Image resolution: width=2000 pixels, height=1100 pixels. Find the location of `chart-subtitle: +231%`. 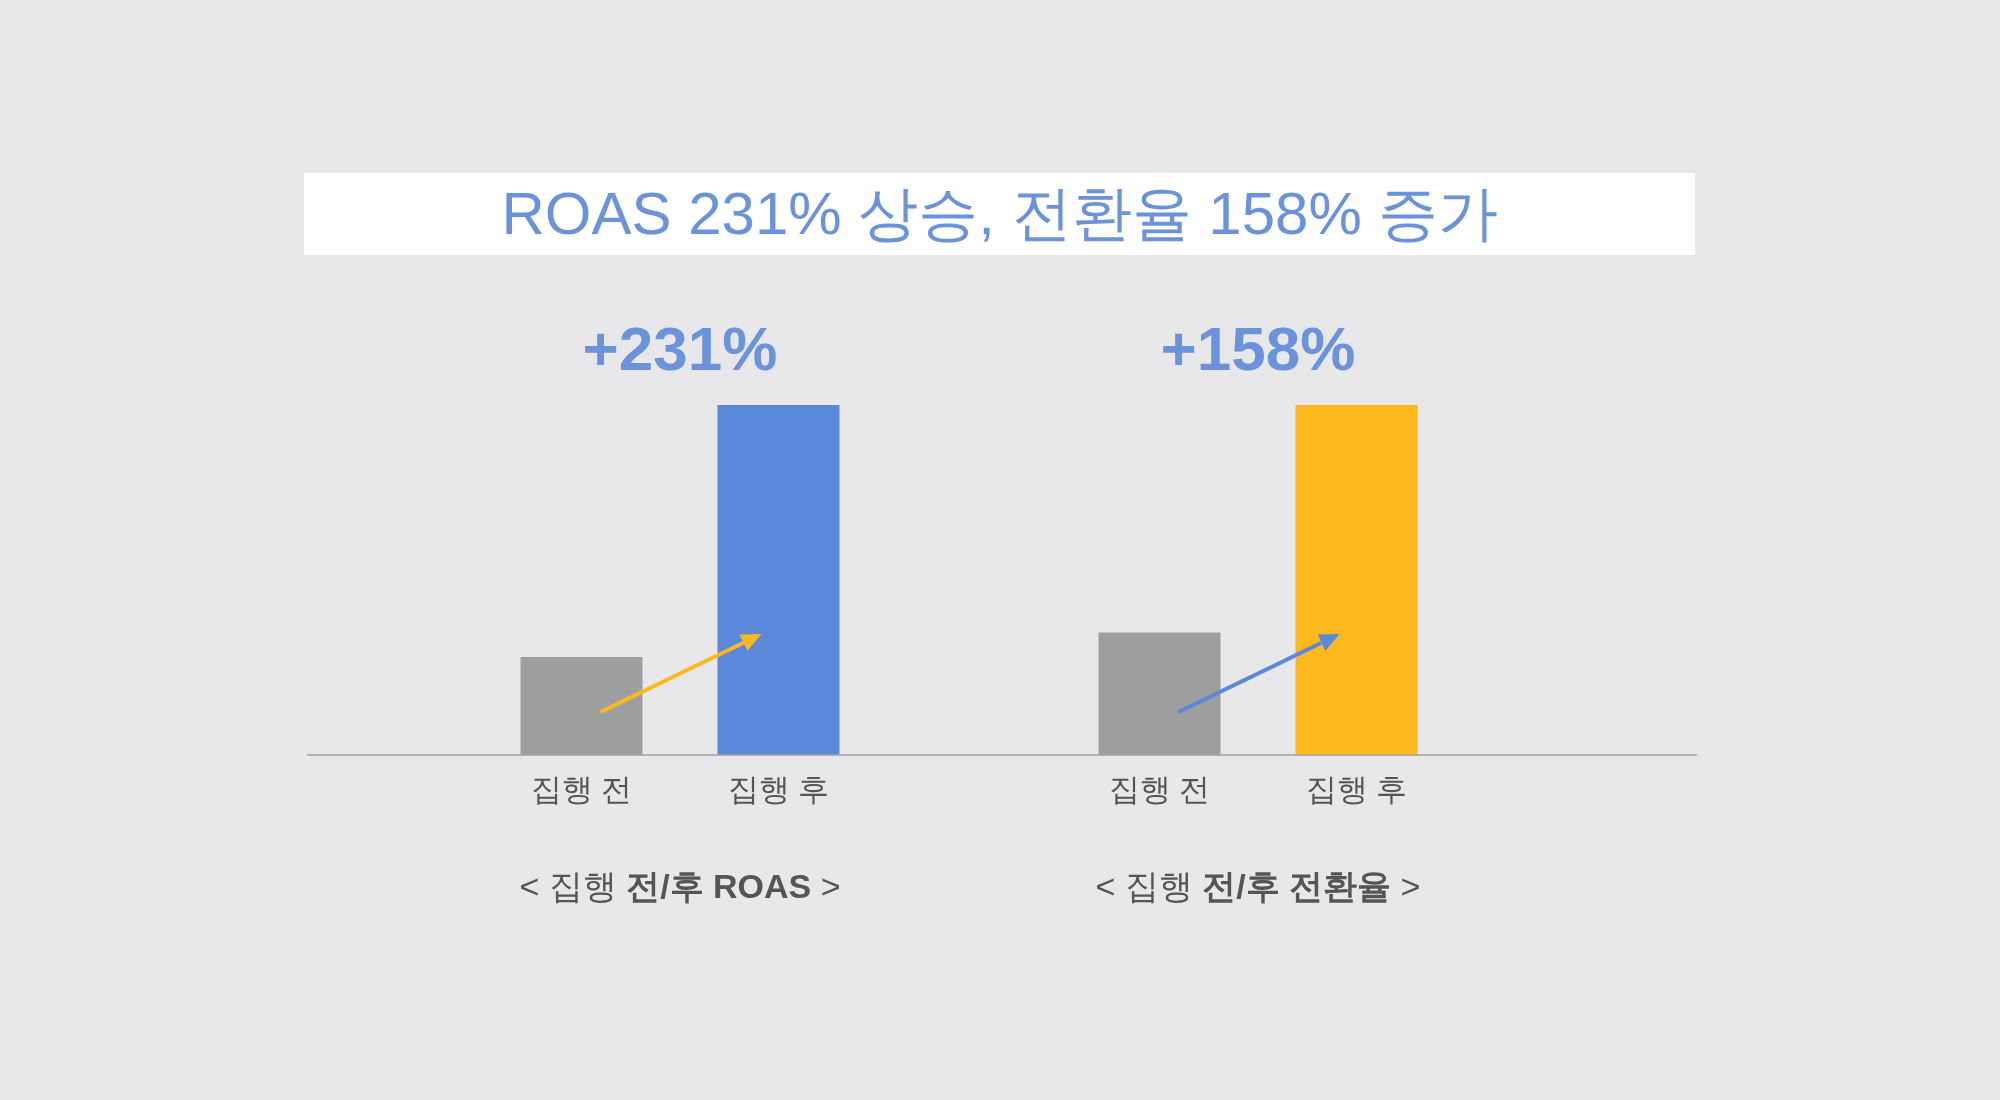

chart-subtitle: +231% is located at coordinates (680, 348).